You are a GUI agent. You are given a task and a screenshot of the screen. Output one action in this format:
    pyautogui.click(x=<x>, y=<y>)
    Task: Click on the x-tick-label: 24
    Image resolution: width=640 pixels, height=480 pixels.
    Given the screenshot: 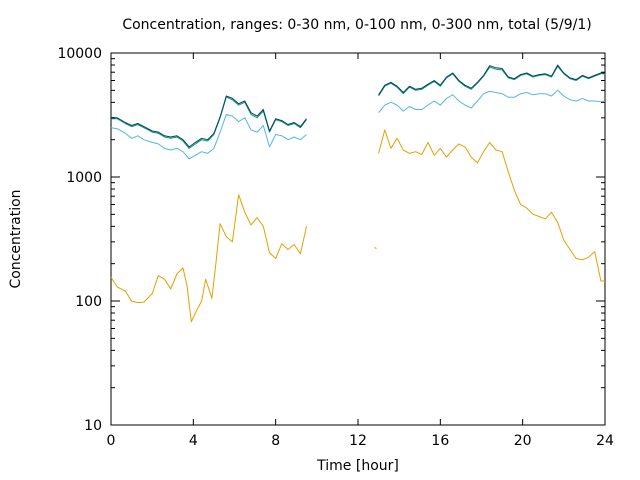 What is the action you would take?
    pyautogui.click(x=605, y=441)
    